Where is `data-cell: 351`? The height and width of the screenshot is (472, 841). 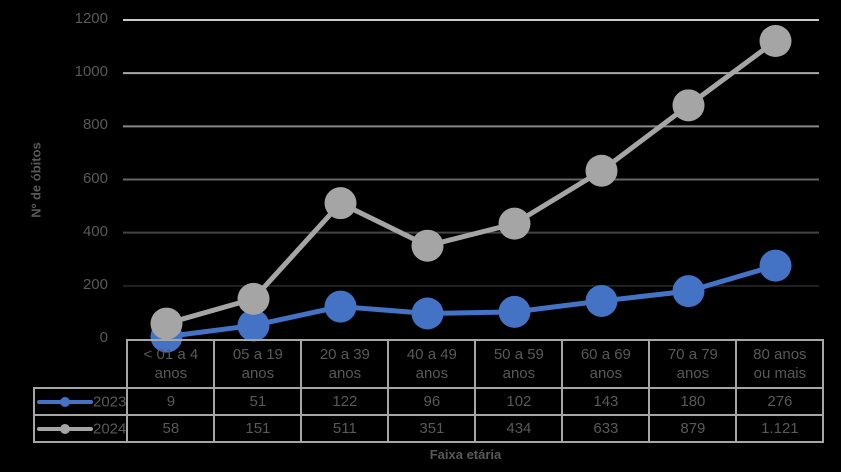 data-cell: 351 is located at coordinates (432, 428).